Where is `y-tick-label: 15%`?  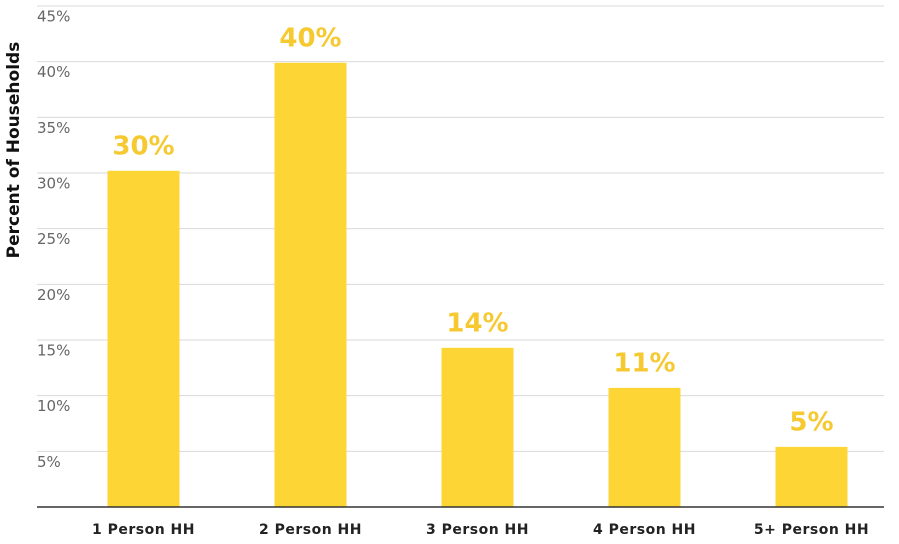
y-tick-label: 15% is located at coordinates (53, 351).